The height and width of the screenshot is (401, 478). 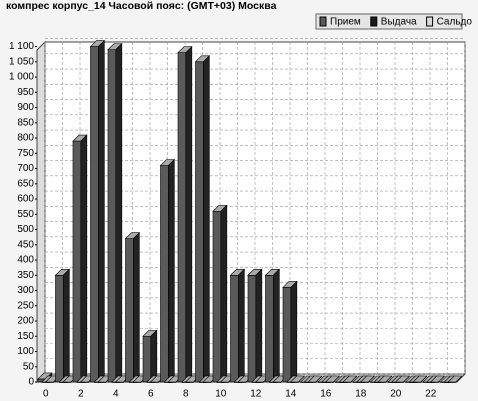 I want to click on x-tick-label: 8, so click(x=186, y=394).